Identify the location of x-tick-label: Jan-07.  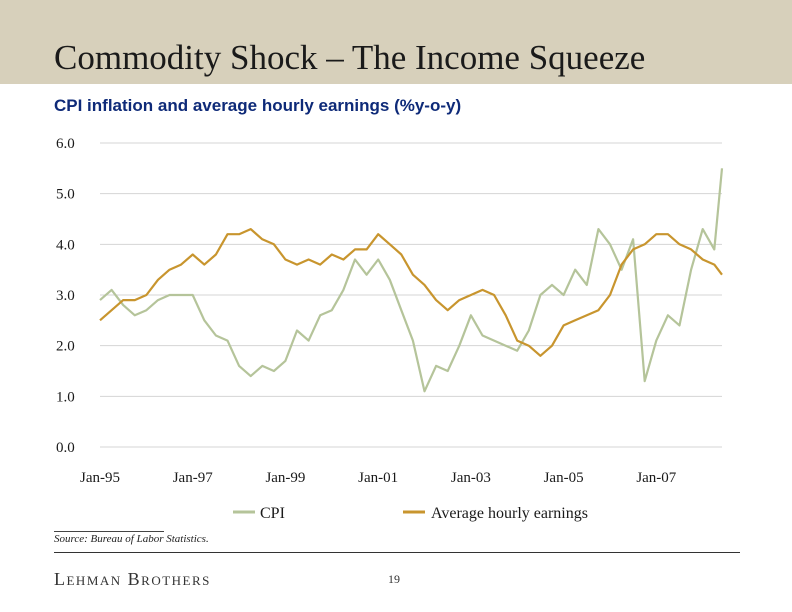
(656, 478).